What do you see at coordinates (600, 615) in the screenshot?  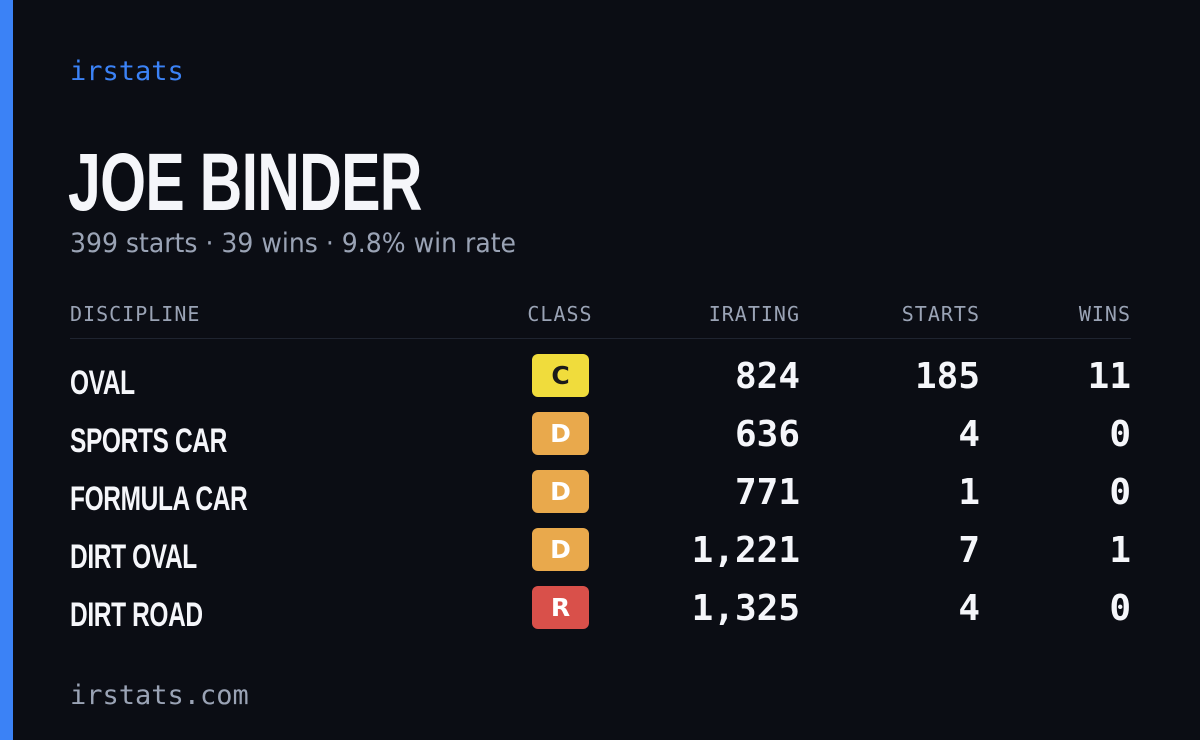 I see `table-row: DIRT ROAD R 1,325 4 0` at bounding box center [600, 615].